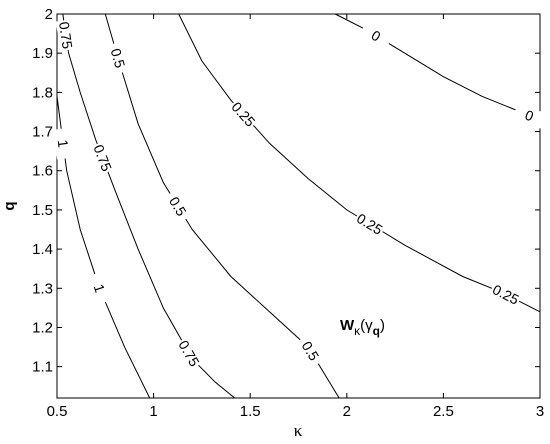 This screenshot has height=444, width=550. I want to click on y-tick-label: 1.1, so click(42, 367).